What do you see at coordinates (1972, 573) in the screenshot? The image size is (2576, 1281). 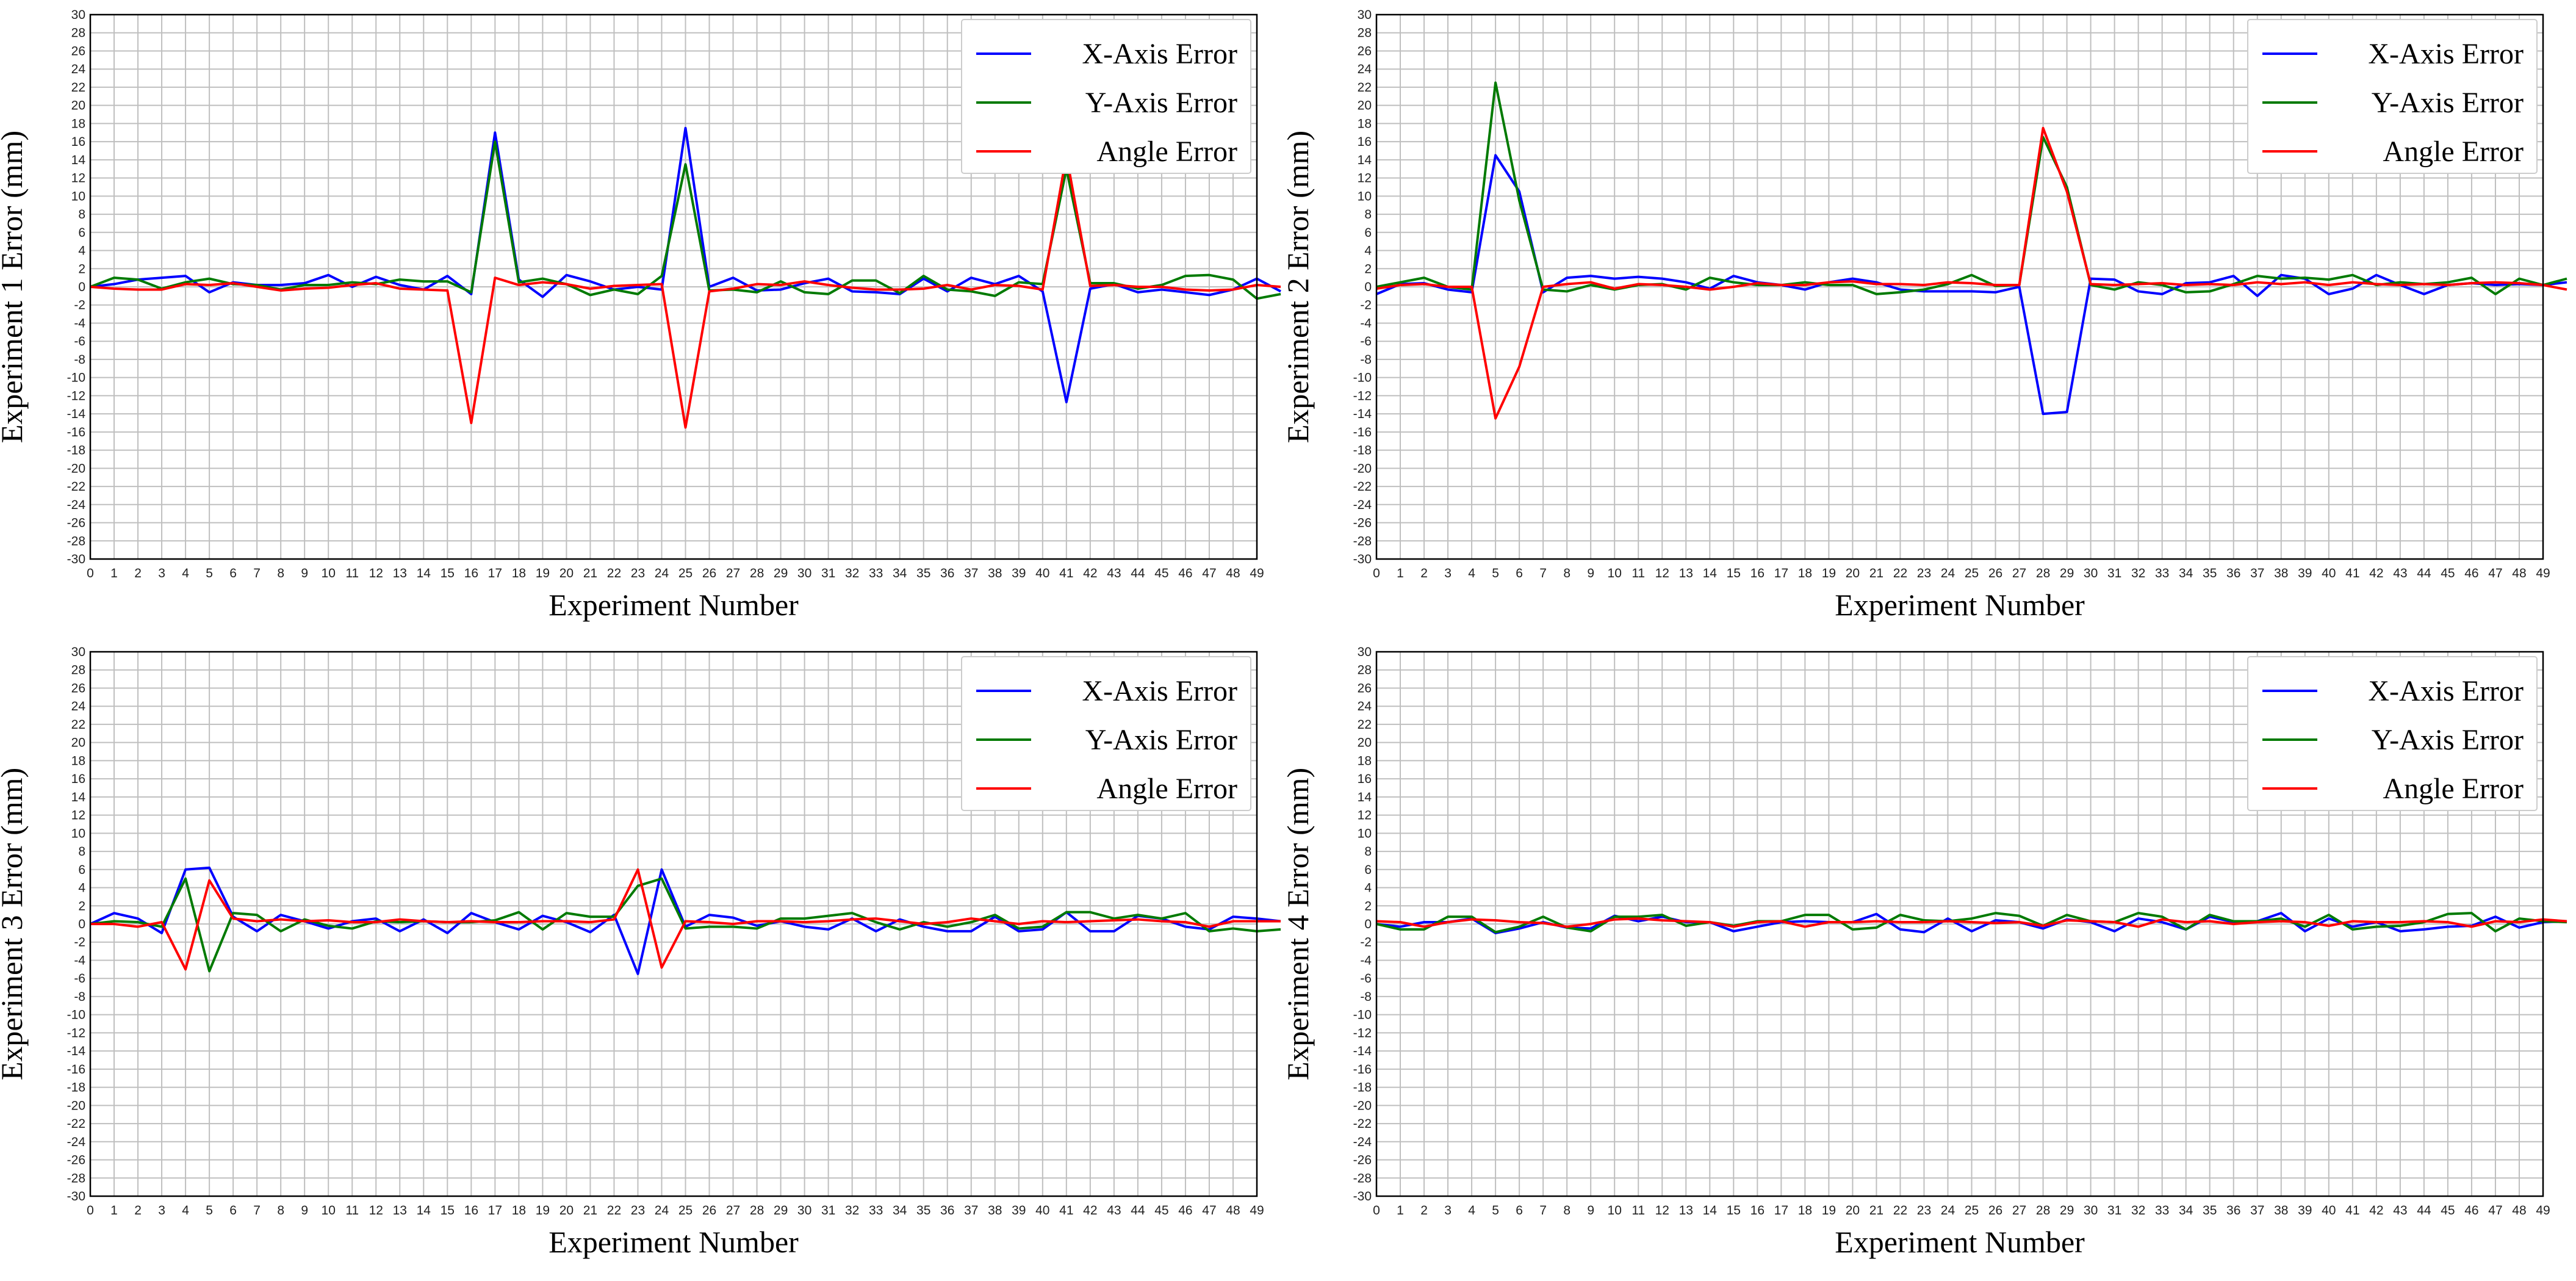 I see `x-tick-label: 25` at bounding box center [1972, 573].